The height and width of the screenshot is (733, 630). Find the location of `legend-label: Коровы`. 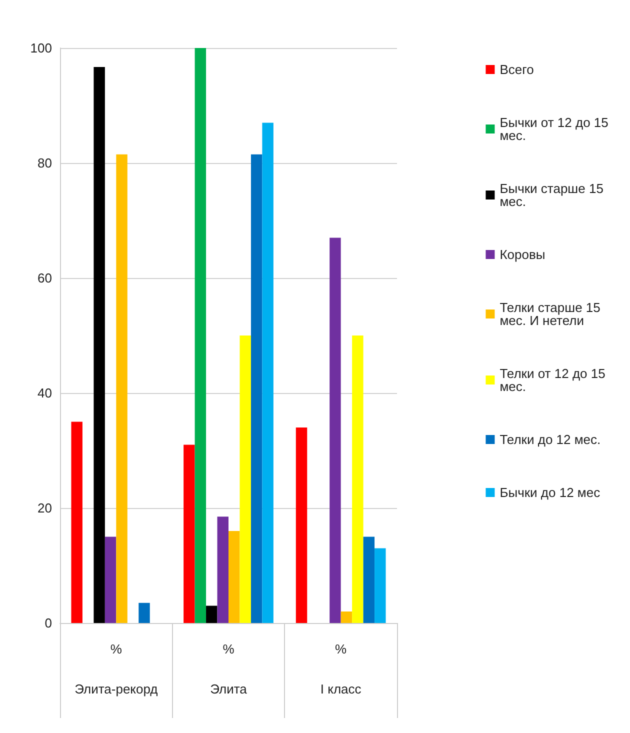

legend-label: Коровы is located at coordinates (523, 254).